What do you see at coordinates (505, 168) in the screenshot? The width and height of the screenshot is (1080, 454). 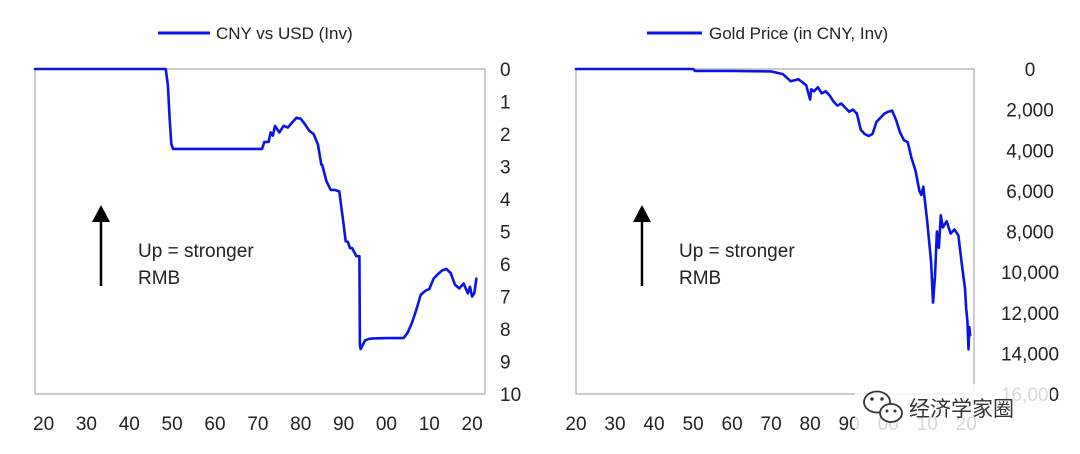 I see `y-tick-label: 3` at bounding box center [505, 168].